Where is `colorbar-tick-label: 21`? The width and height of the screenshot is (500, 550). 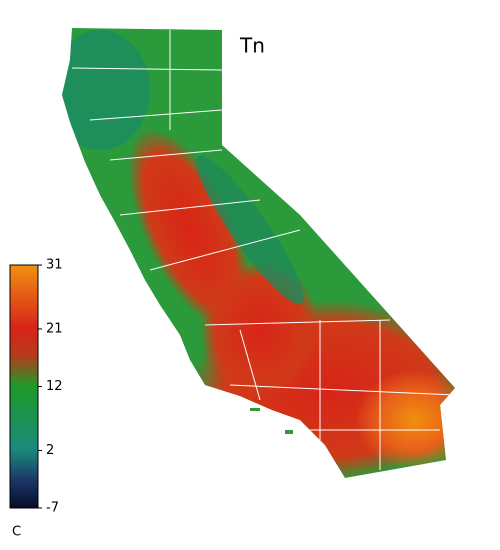 colorbar-tick-label: 21 is located at coordinates (54, 328).